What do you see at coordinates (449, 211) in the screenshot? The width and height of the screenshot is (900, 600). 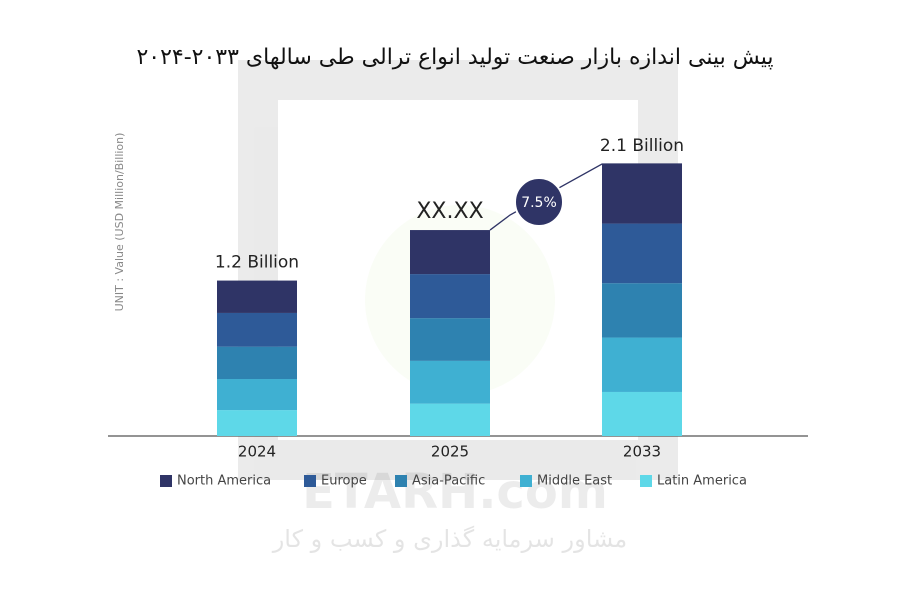 I see `total-label: XX.XX` at bounding box center [449, 211].